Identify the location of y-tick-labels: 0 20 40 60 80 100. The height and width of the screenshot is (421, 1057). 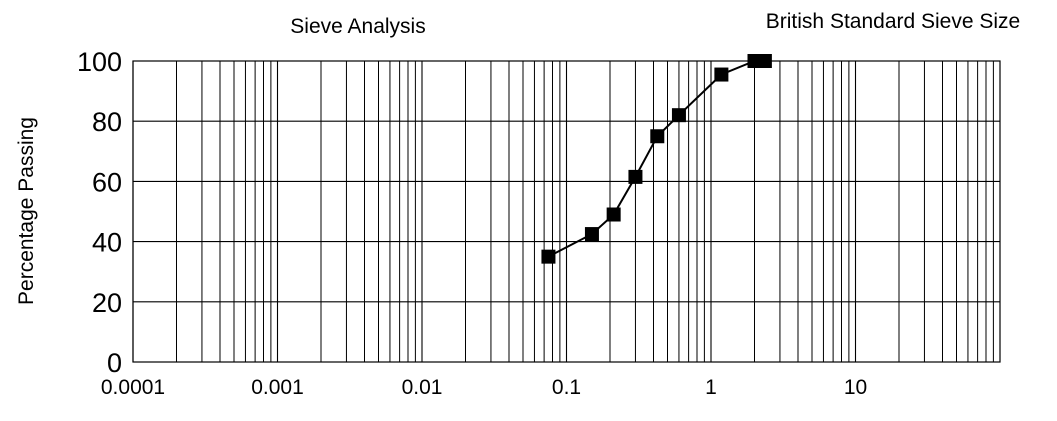
(99, 212).